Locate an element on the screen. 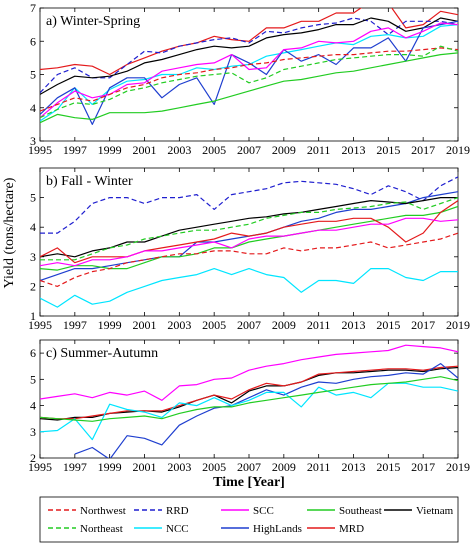 This screenshot has width=474, height=546. panel-title: a) Winter-Spring is located at coordinates (93, 21).